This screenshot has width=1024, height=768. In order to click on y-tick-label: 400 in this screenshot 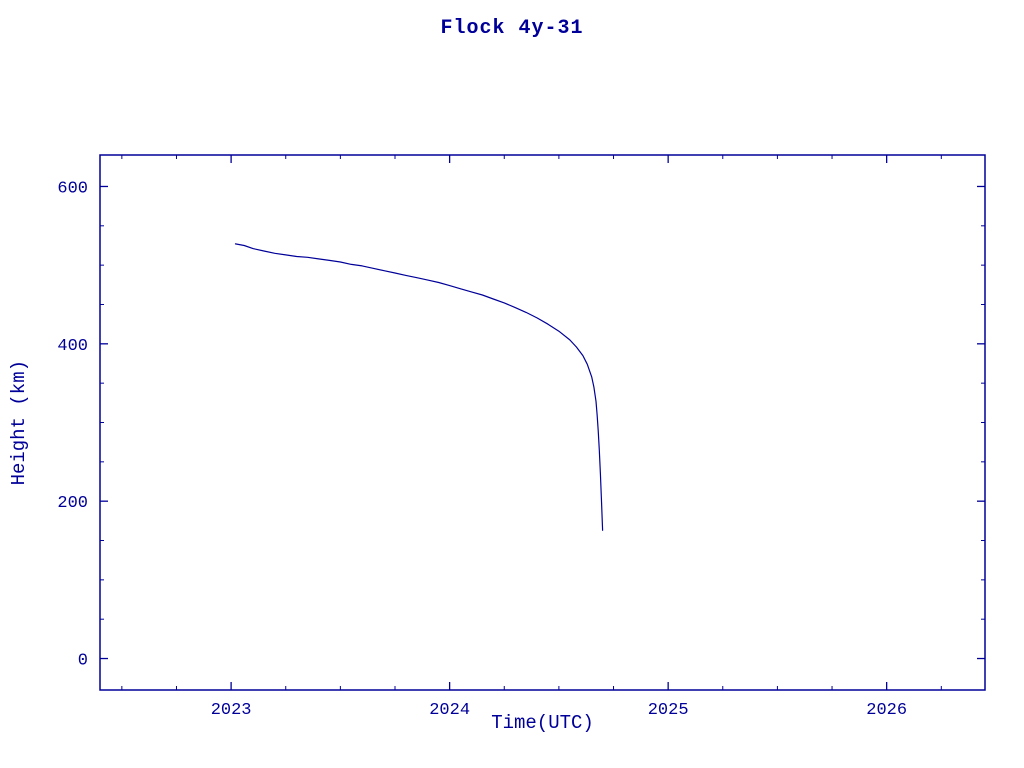, I will do `click(72, 346)`.